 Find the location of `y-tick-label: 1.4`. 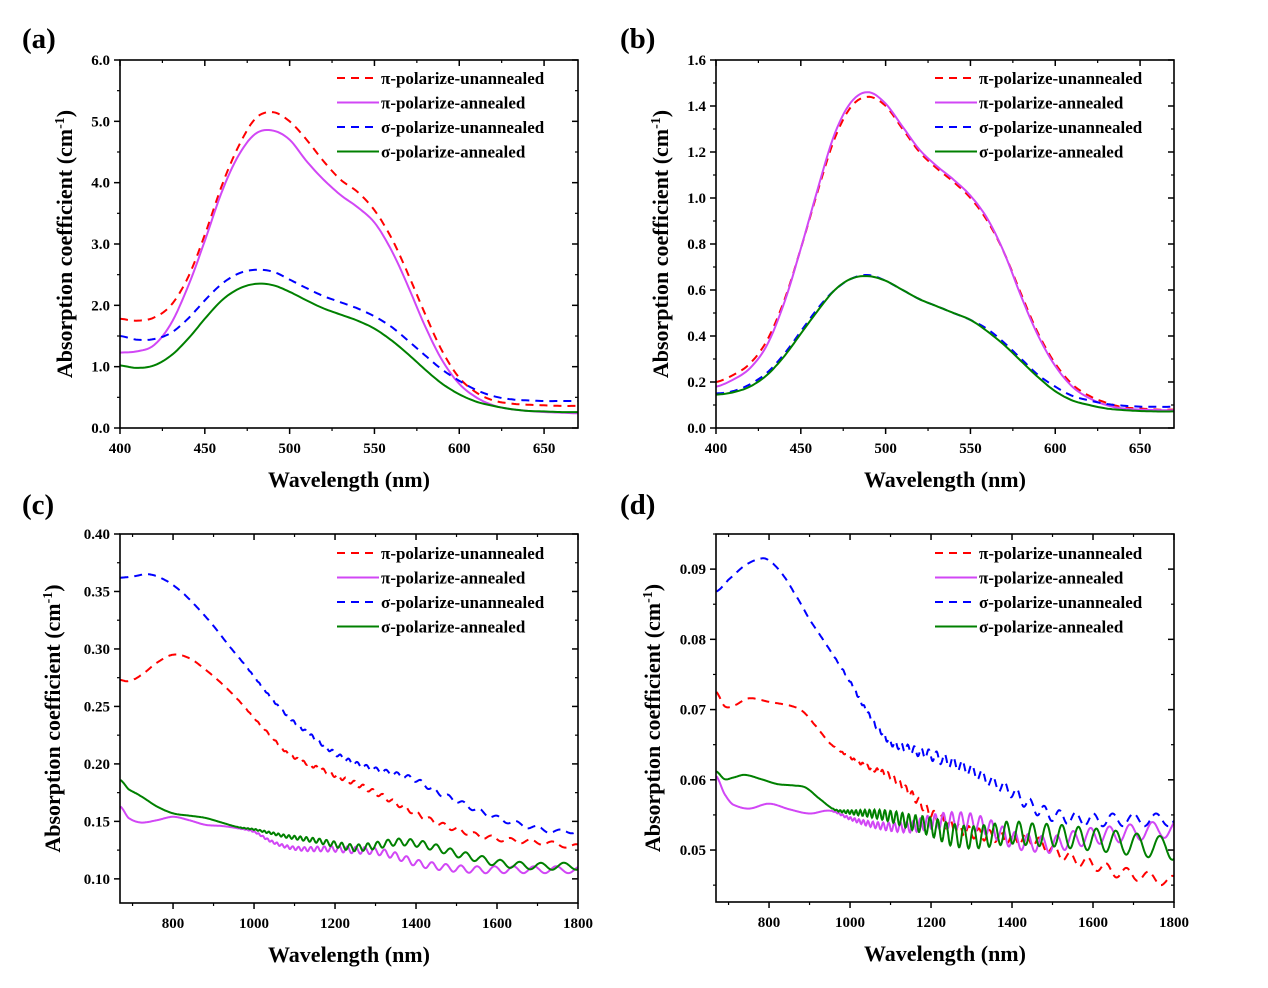

y-tick-label: 1.4 is located at coordinates (696, 107).